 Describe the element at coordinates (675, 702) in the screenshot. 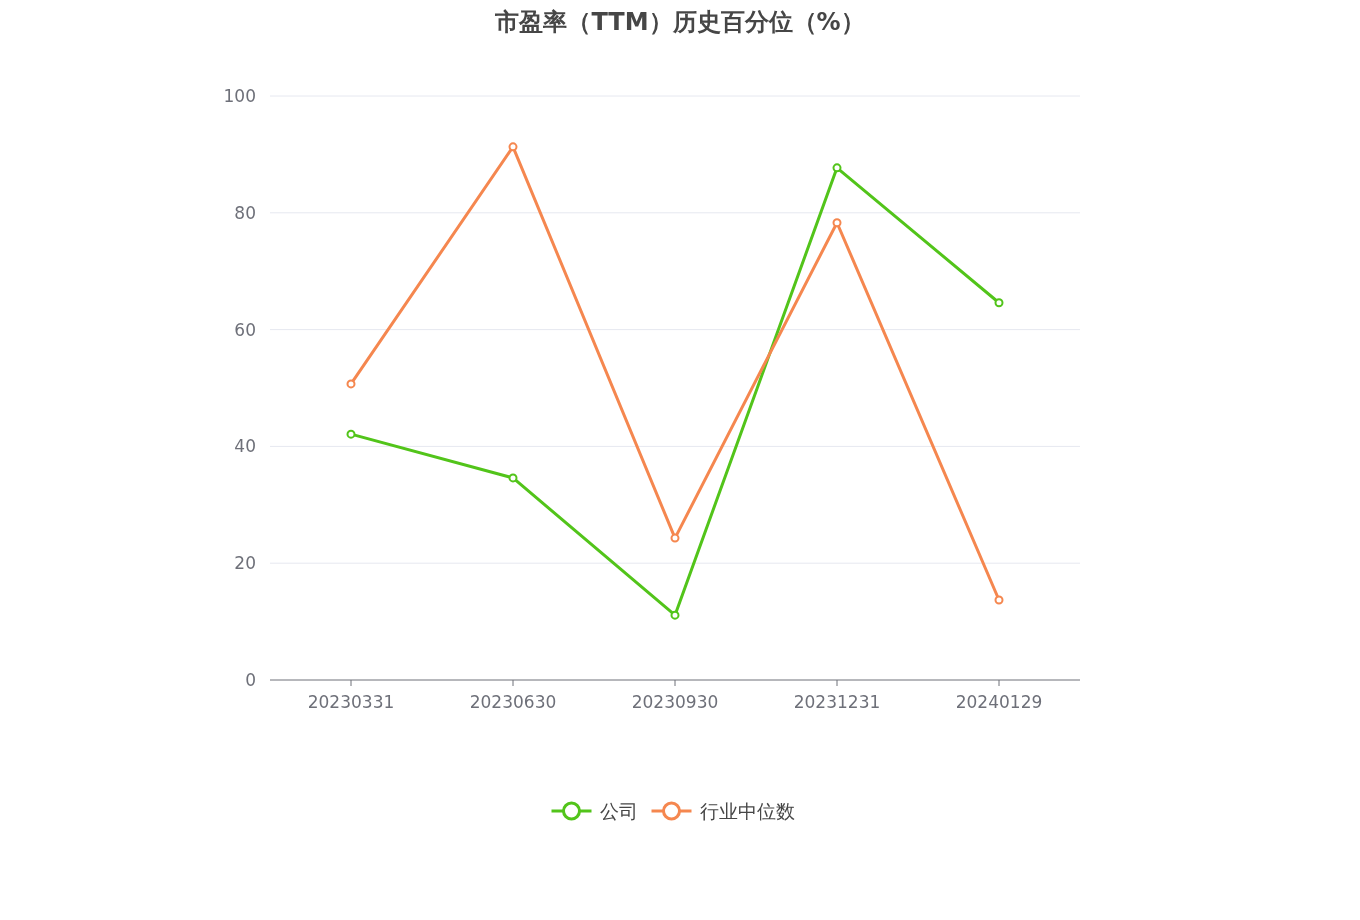

I see `x-tick-label: 20230930` at that location.